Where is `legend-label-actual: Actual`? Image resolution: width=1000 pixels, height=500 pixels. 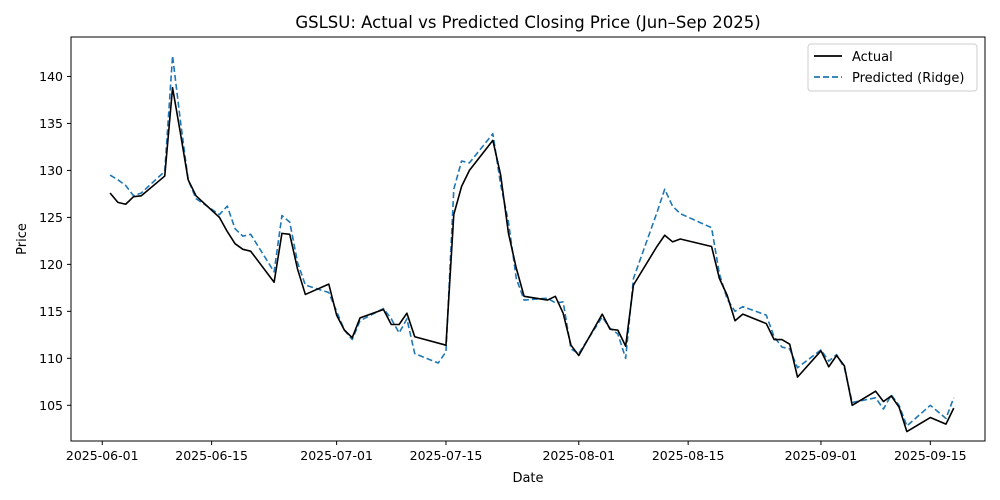 legend-label-actual: Actual is located at coordinates (872, 57).